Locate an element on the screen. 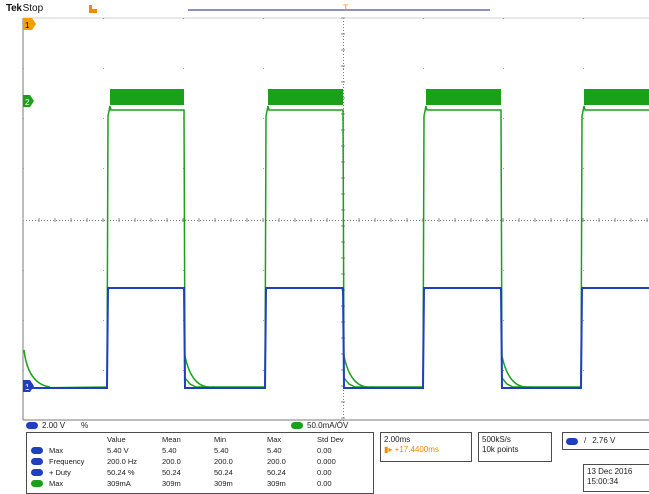 The height and width of the screenshot is (494, 649). record-view-bar is located at coordinates (339, 10).